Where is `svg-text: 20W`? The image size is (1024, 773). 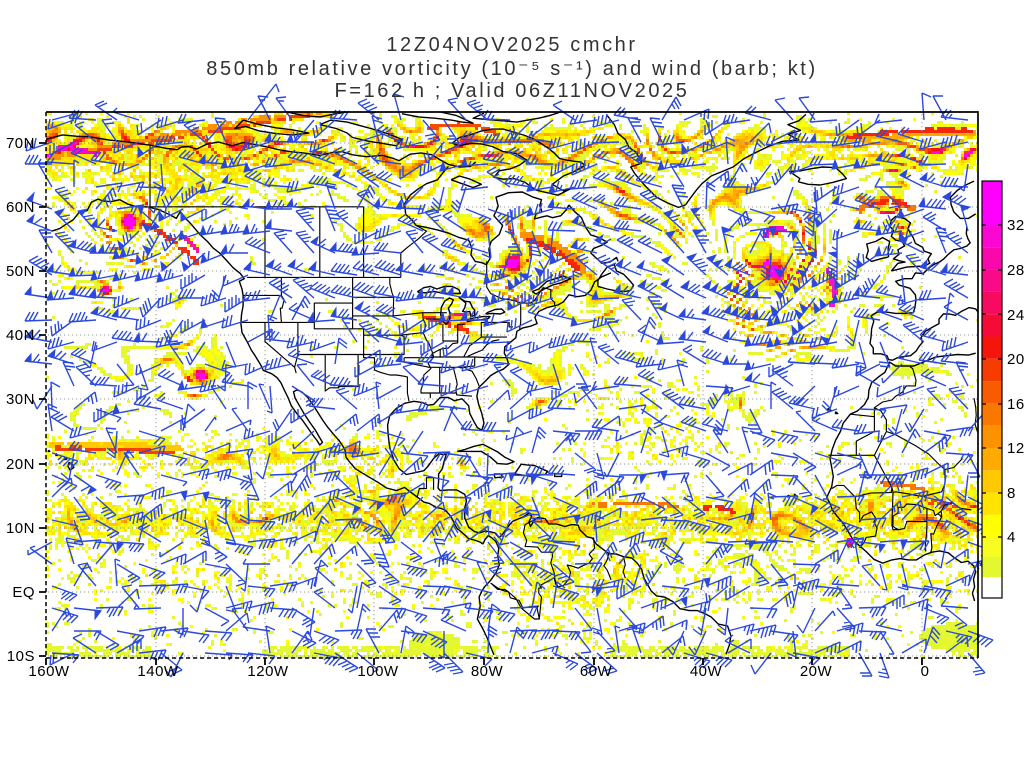
svg-text: 20W is located at coordinates (816, 671).